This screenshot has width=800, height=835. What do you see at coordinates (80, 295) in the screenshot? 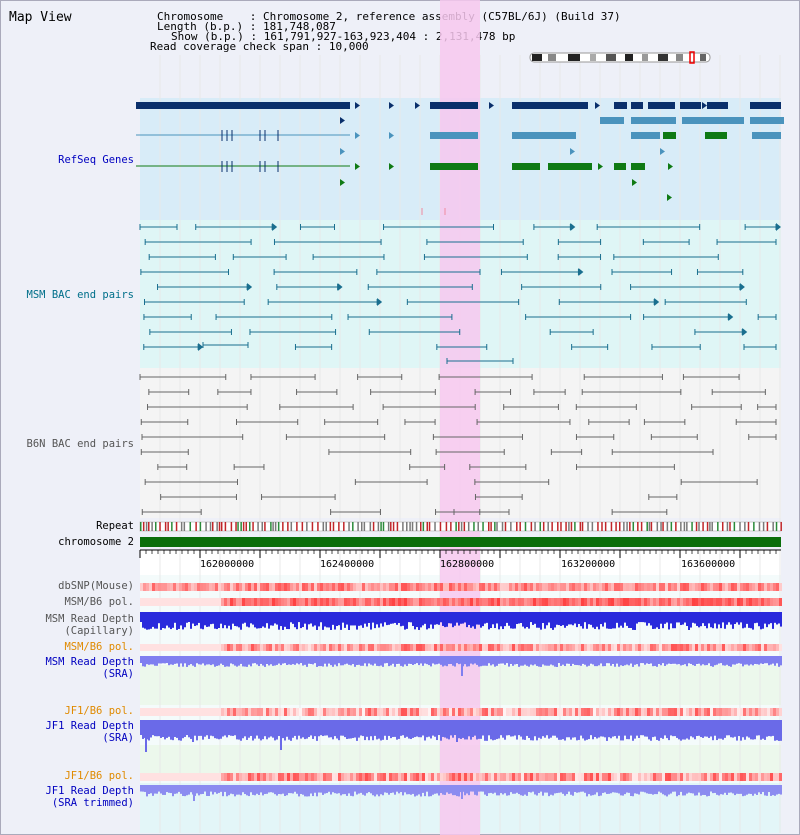
I see `msm-bac-end-pairs-label: MSM BAC end pairs` at bounding box center [80, 295].